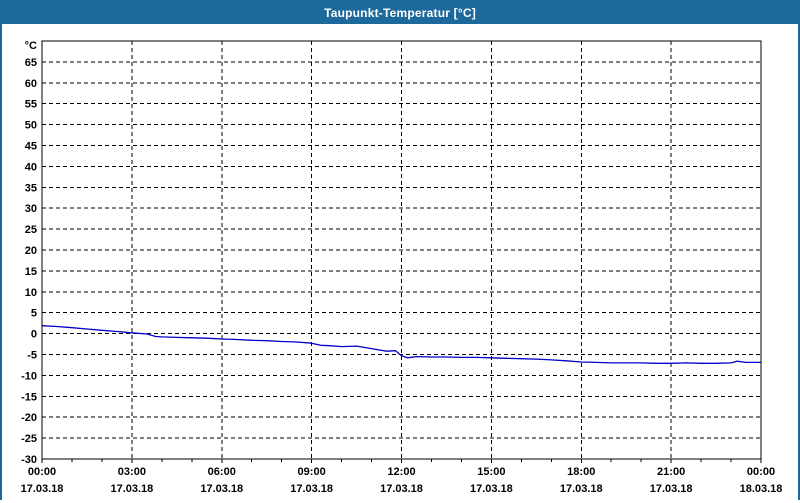  What do you see at coordinates (29, 397) in the screenshot?
I see `y-tick-label: -15` at bounding box center [29, 397].